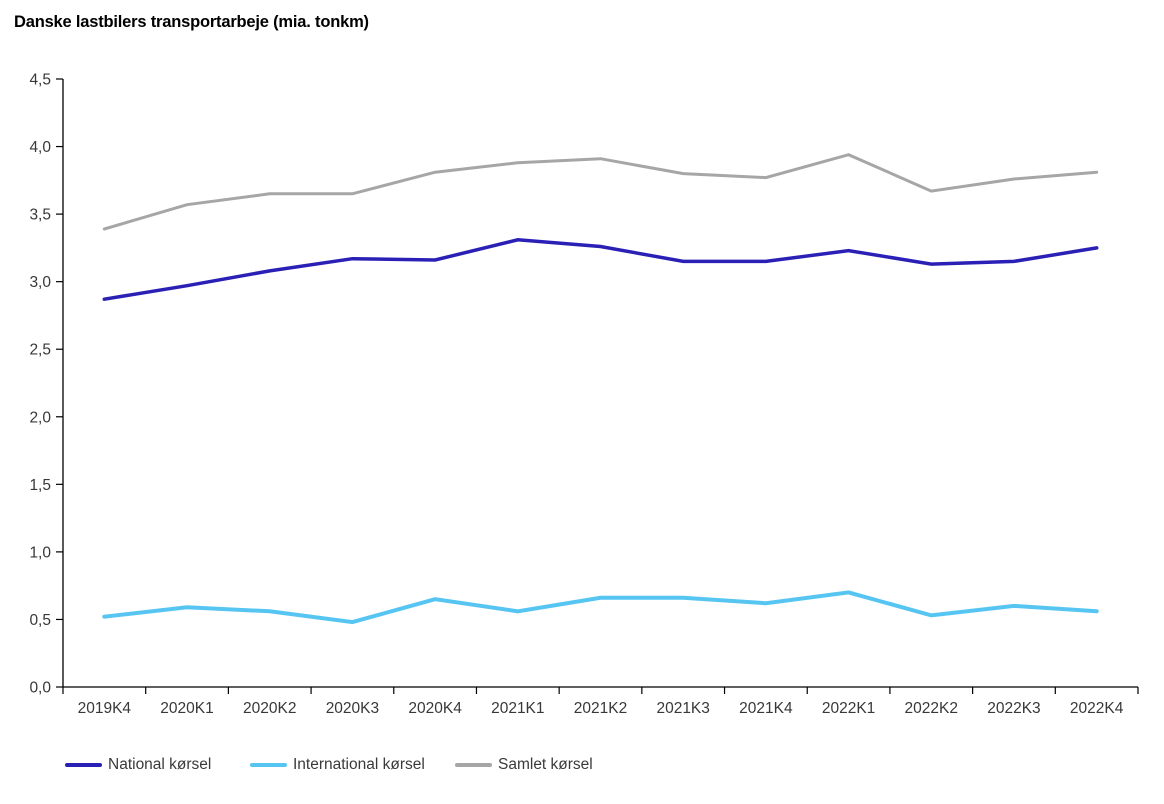 Image resolution: width=1164 pixels, height=804 pixels. Describe the element at coordinates (1013, 708) in the screenshot. I see `svg-text: 2022K3` at that location.